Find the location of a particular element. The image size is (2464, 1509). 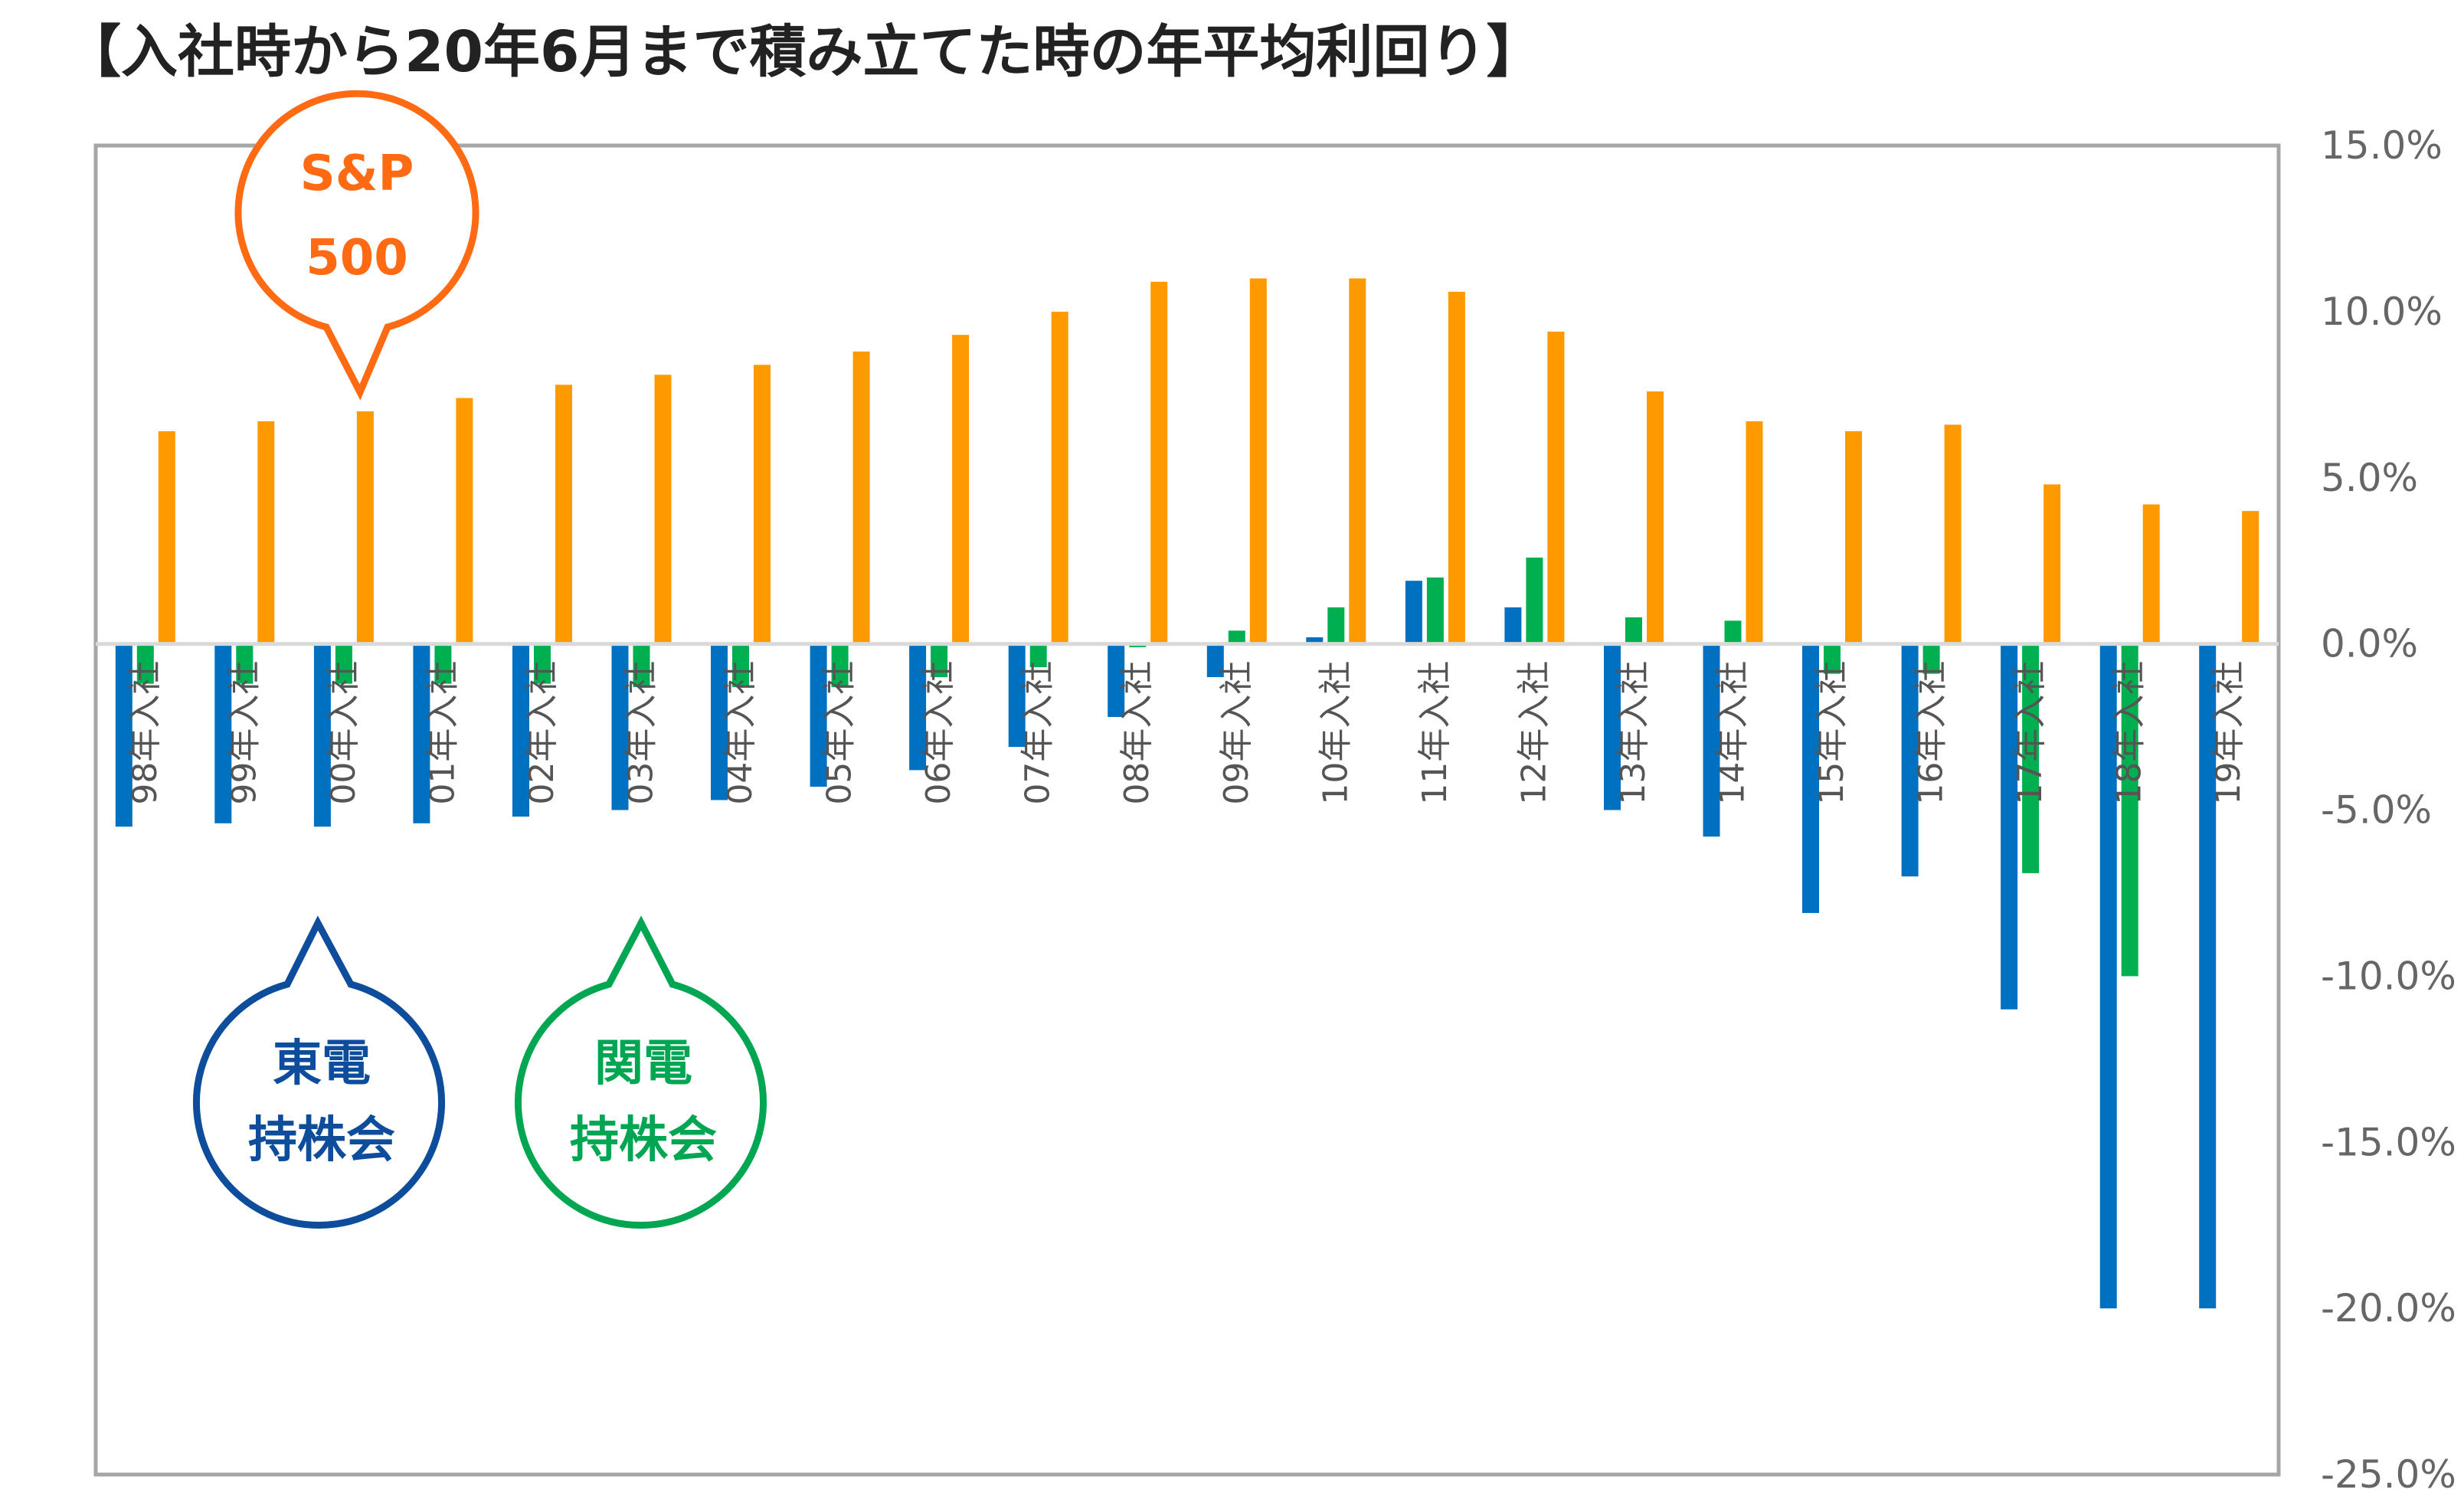

bar-series2-11年入社 is located at coordinates (1456, 467).